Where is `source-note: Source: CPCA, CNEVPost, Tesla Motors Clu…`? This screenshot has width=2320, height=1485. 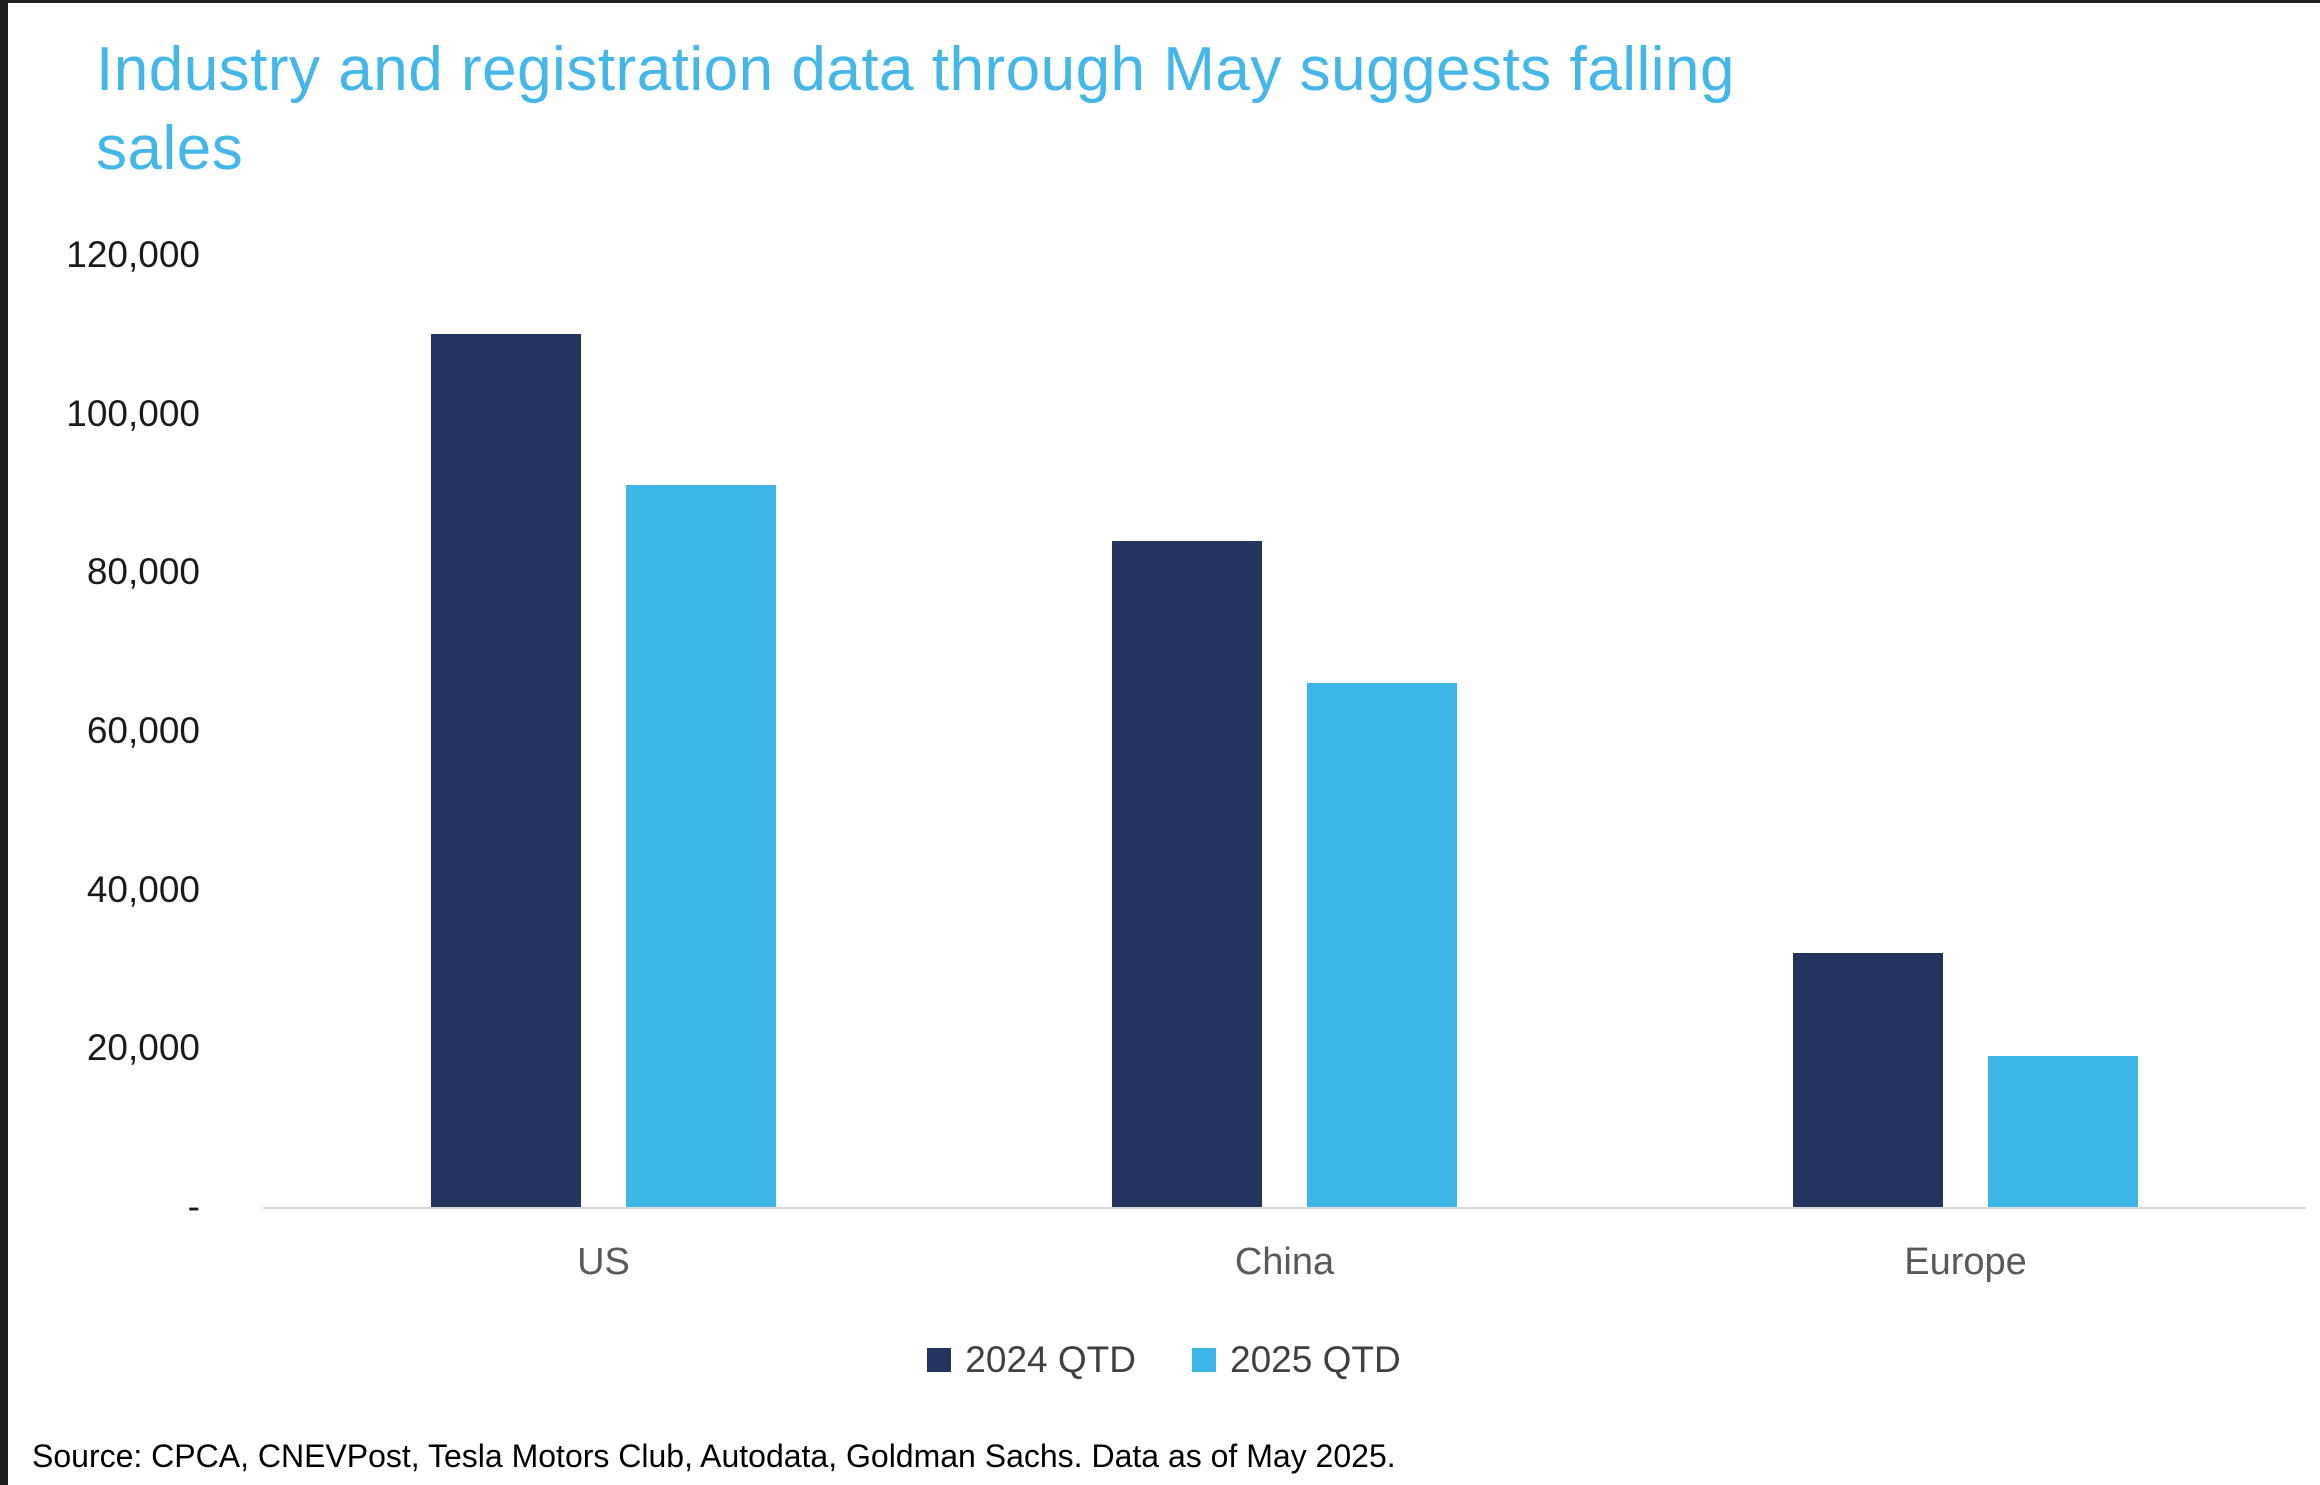 source-note: Source: CPCA, CNEVPost, Tesla Motors Clu… is located at coordinates (714, 1456).